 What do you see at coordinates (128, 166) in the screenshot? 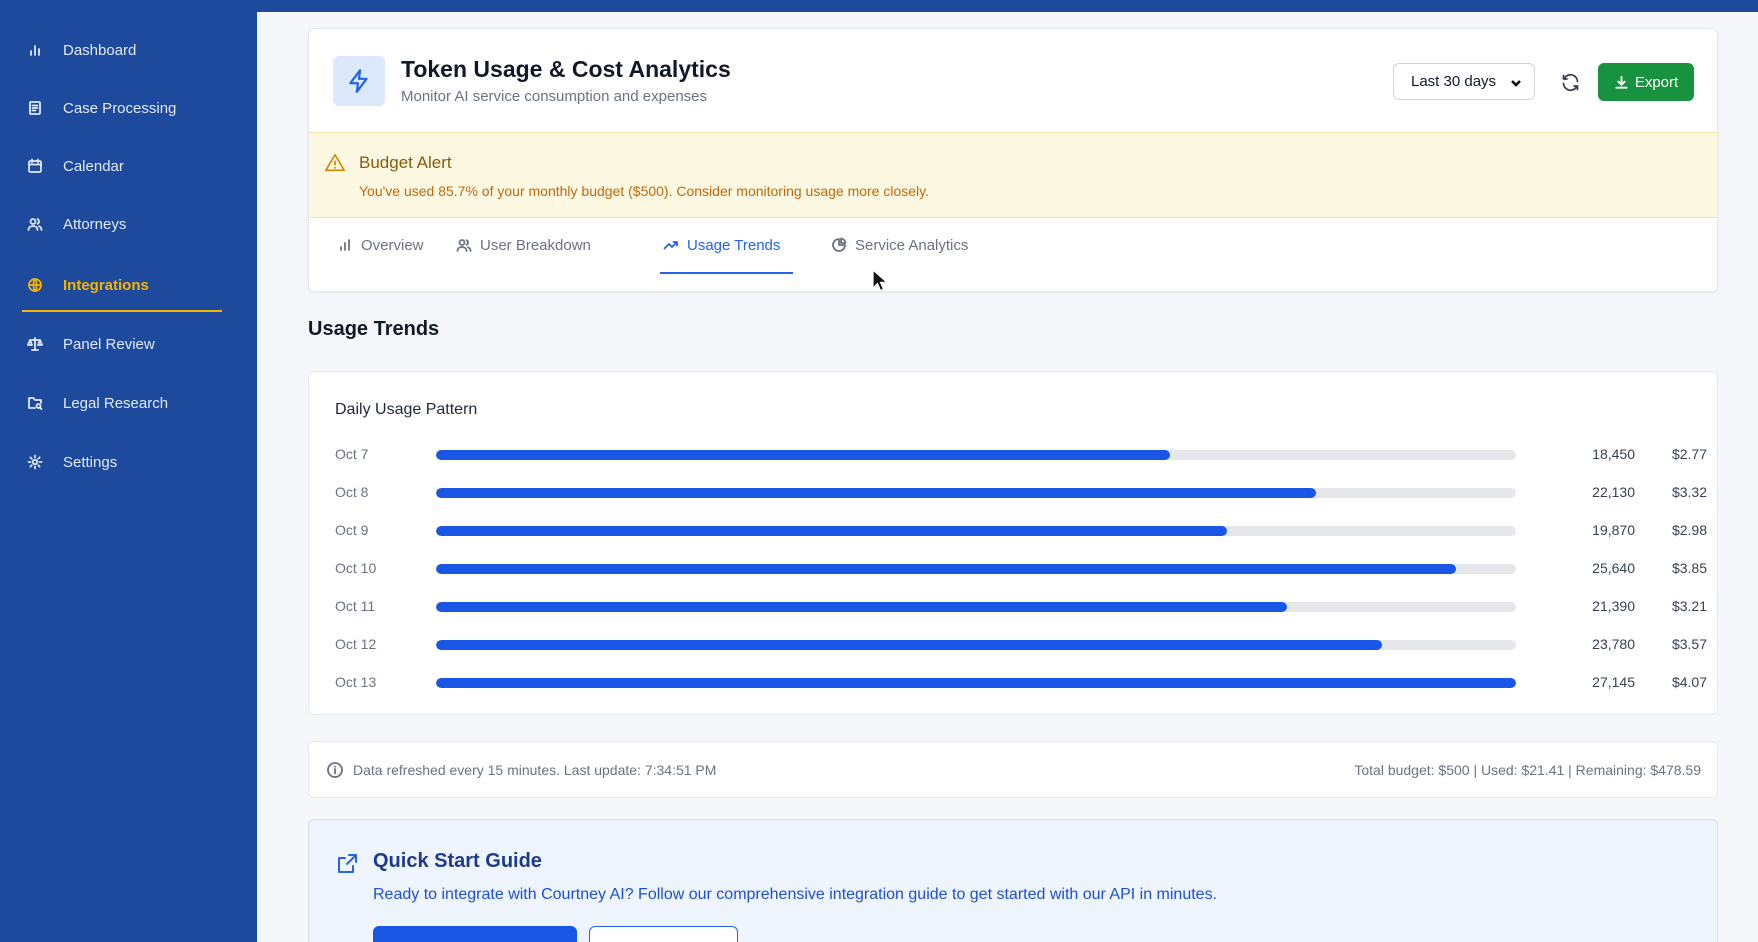
I see `sidebar-item-calendar: Calendar` at bounding box center [128, 166].